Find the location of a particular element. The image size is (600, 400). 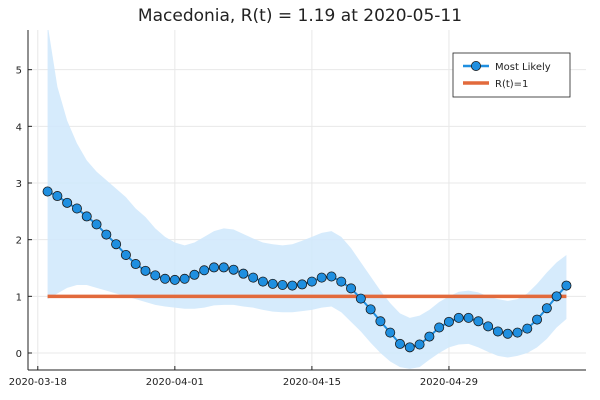

y-tick-label: 2 is located at coordinates (19, 241).